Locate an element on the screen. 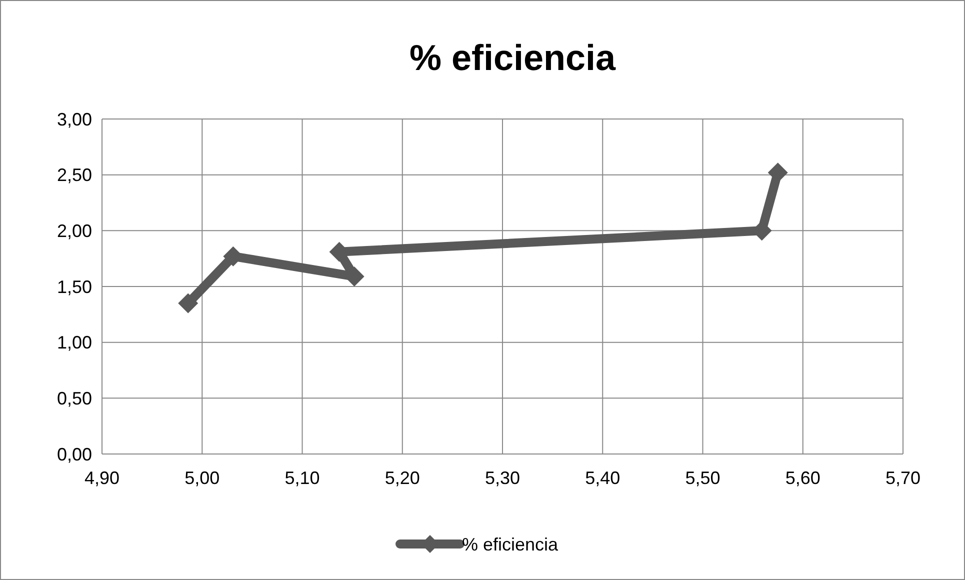 This screenshot has height=580, width=965. x-tick-label: 5,50 is located at coordinates (702, 478).